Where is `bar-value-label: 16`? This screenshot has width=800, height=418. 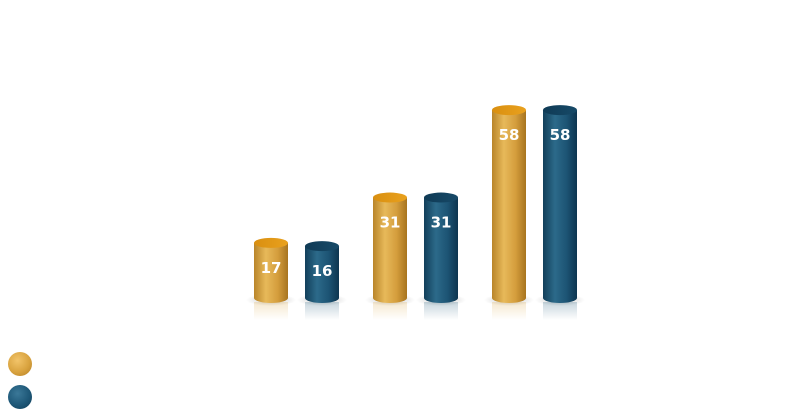 bar-value-label: 16 is located at coordinates (322, 271).